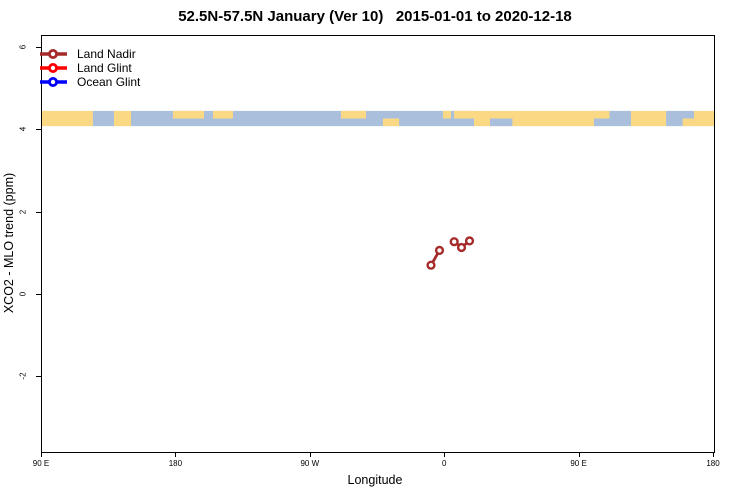 This screenshot has height=500, width=750. I want to click on series-land-nadir, so click(450, 253).